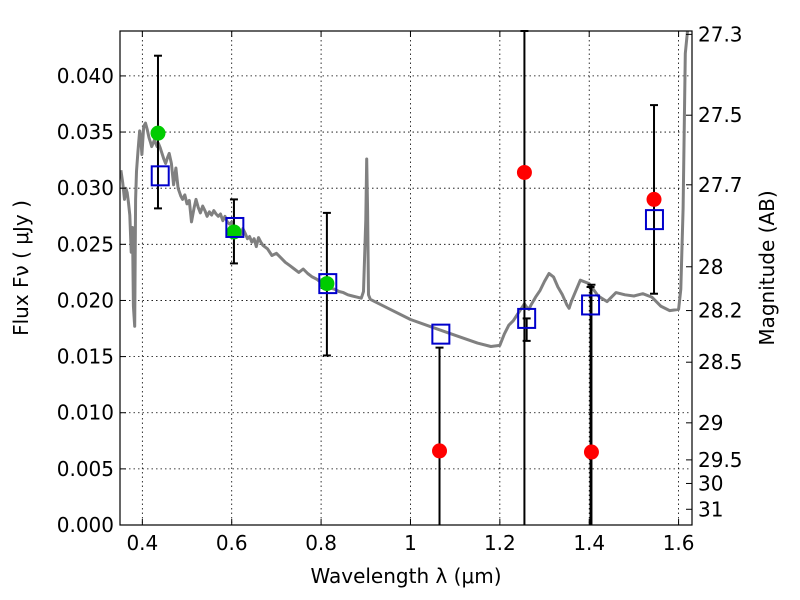 The image size is (800, 600). Describe the element at coordinates (142, 543) in the screenshot. I see `x-tick-label: 0.4` at that location.